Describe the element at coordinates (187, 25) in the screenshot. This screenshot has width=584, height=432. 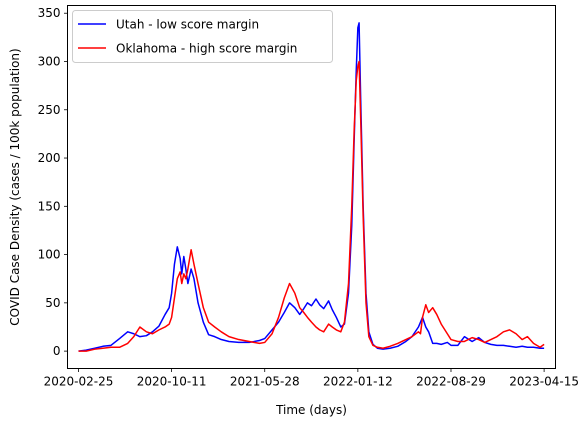
I see `legend-label-utah: Utah - low score margin` at that location.